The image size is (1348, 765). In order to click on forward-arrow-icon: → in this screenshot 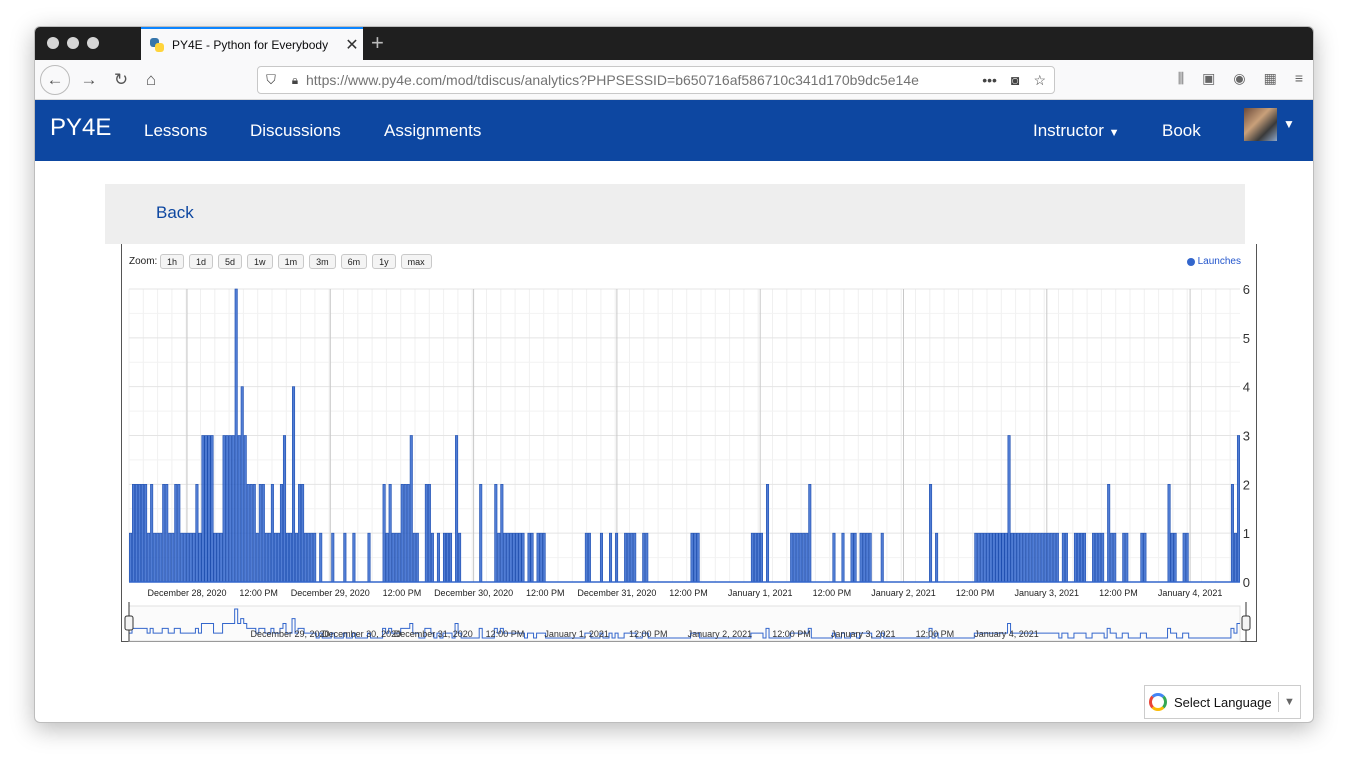, I will do `click(89, 79)`.